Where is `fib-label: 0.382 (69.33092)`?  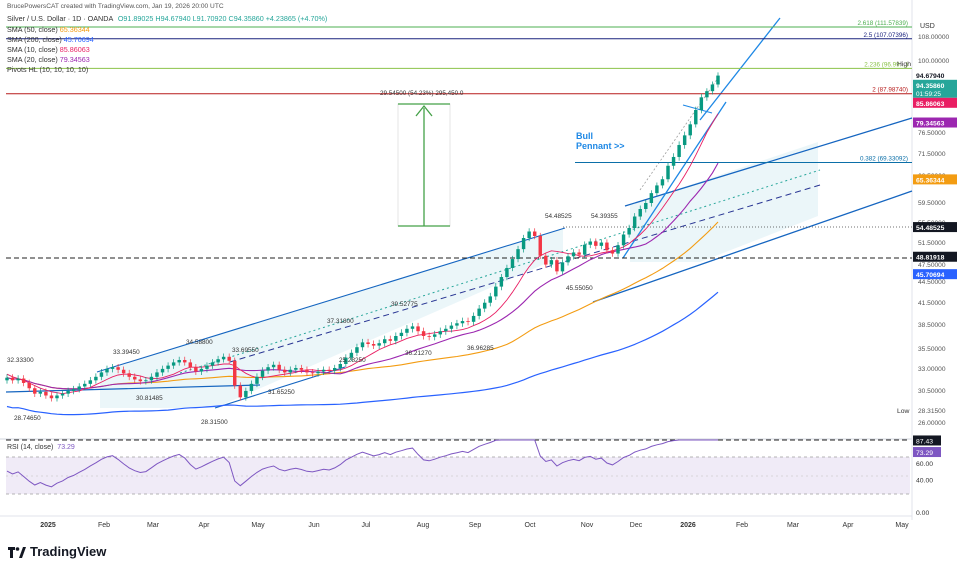
fib-label: 0.382 (69.33092) is located at coordinates (884, 159).